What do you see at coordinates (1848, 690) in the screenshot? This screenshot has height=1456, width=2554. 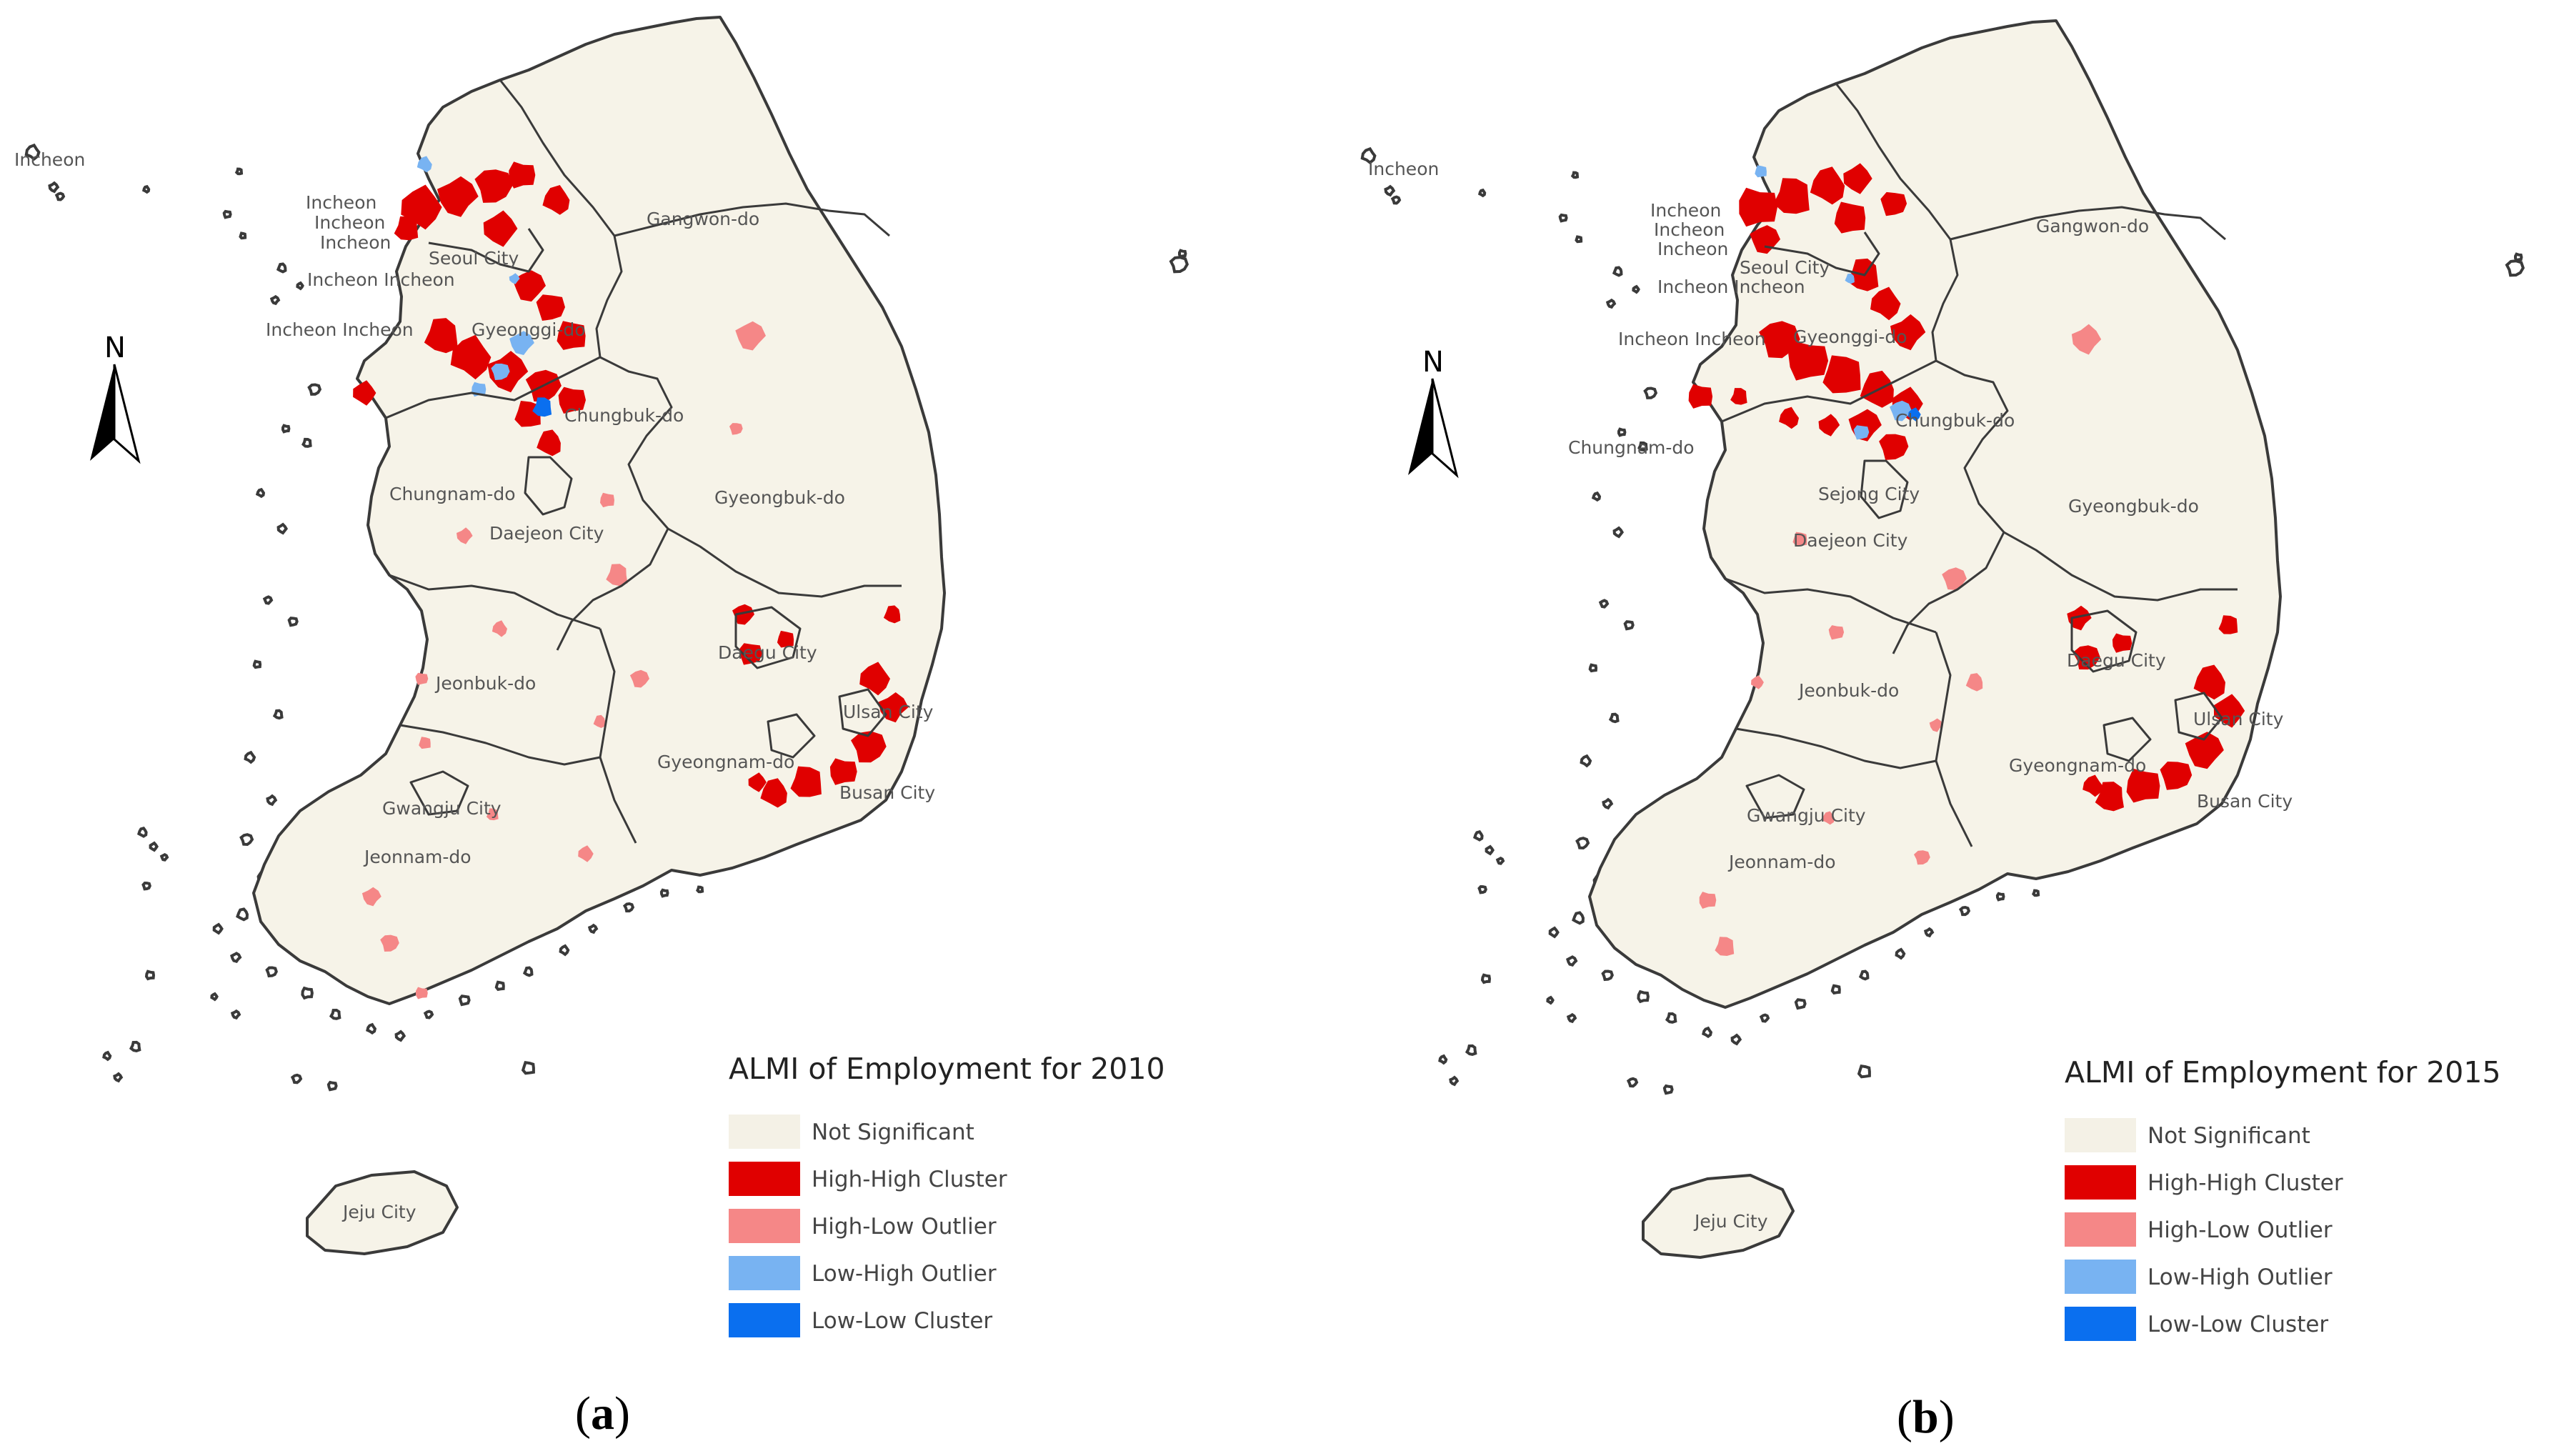 I see `place-label: Jeonbuk-do` at bounding box center [1848, 690].